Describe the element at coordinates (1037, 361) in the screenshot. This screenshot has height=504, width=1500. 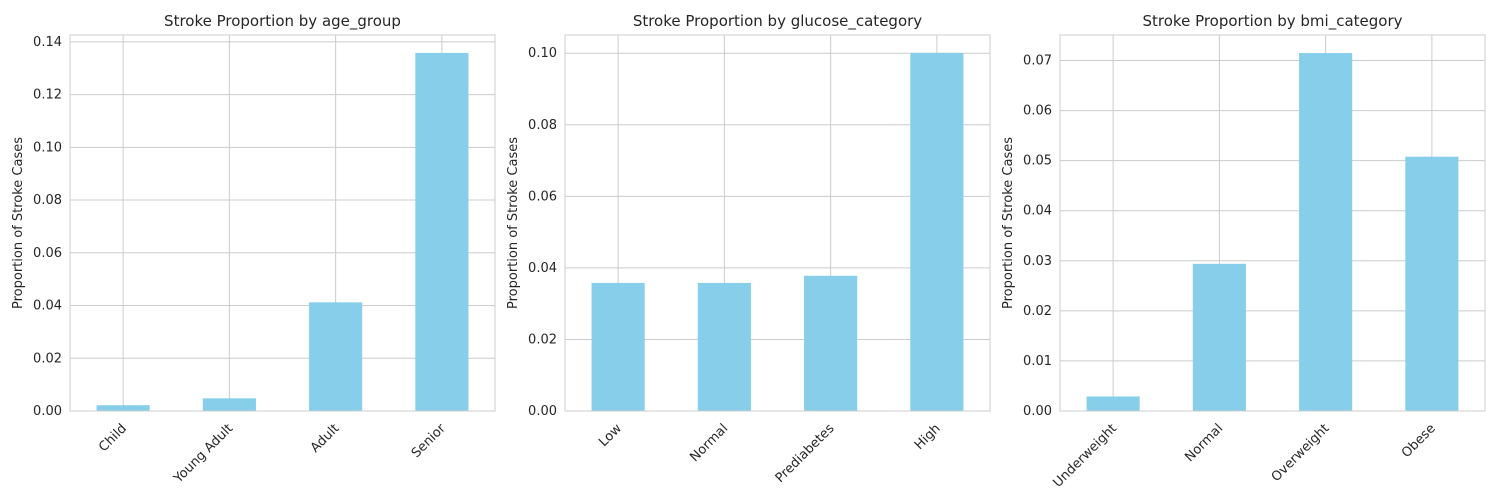
I see `y-tick-label: 0.01` at that location.